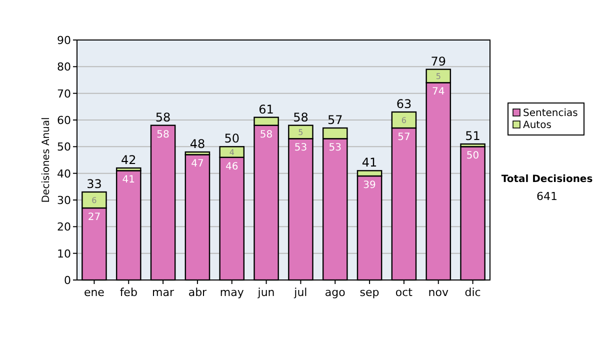 The width and height of the screenshot is (600, 340). Describe the element at coordinates (64, 120) in the screenshot. I see `y-tick-label: 60` at that location.